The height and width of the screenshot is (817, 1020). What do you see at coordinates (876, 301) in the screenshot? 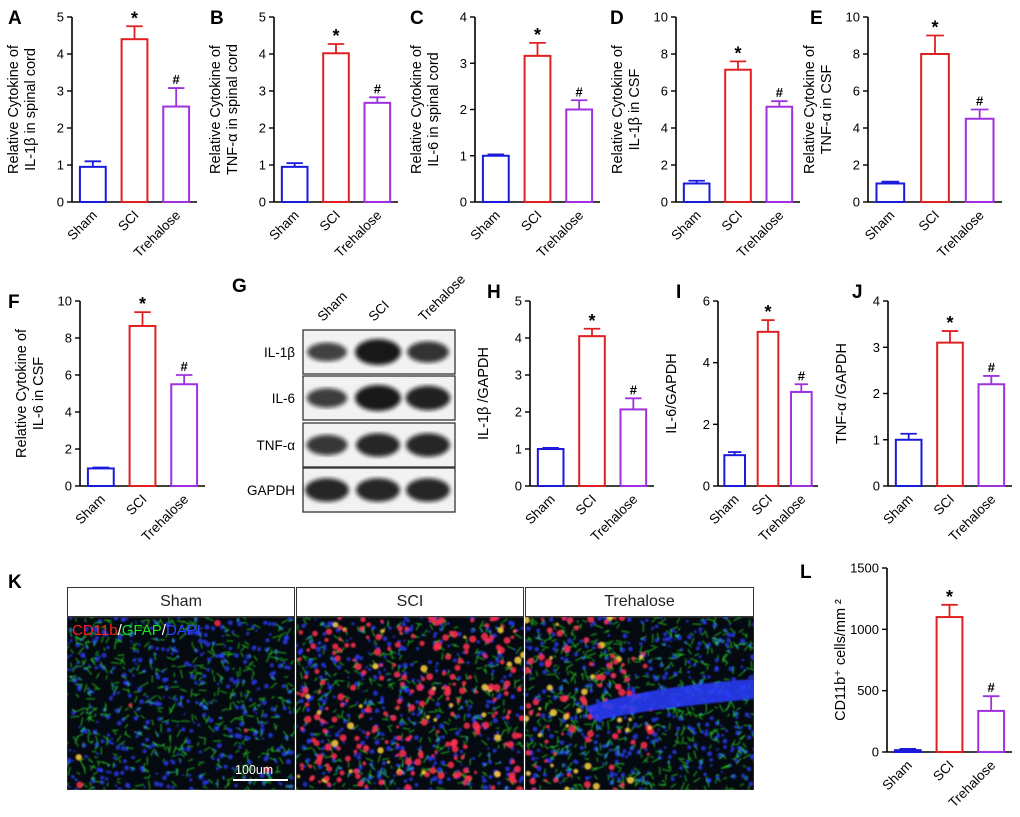
I see `y-tick-label: 4` at bounding box center [876, 301].